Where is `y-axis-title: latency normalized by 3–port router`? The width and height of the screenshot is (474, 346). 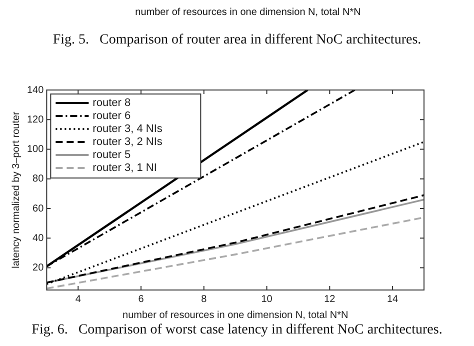 y-axis-title: latency normalized by 3–port router is located at coordinates (16, 189).